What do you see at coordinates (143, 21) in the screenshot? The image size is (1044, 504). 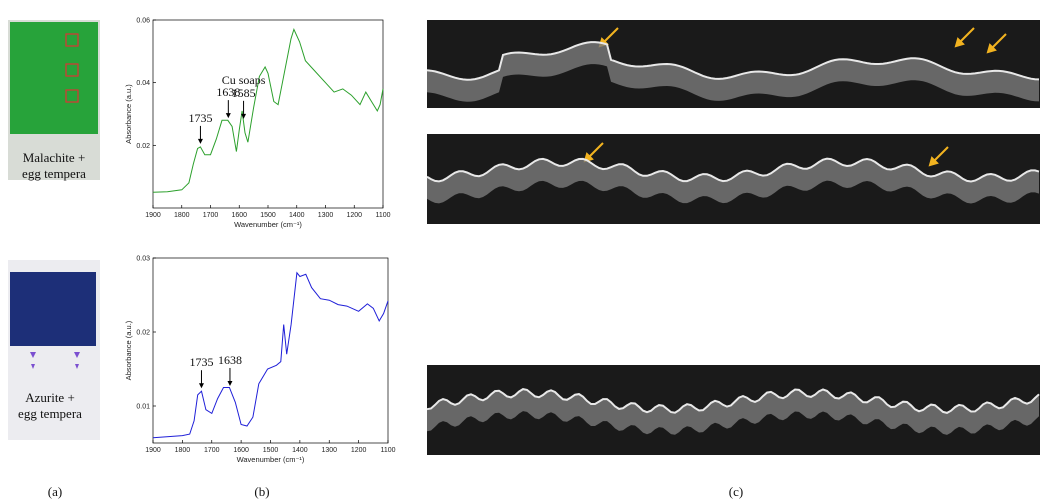 I see `y-tick-label: 0.06` at bounding box center [143, 21].